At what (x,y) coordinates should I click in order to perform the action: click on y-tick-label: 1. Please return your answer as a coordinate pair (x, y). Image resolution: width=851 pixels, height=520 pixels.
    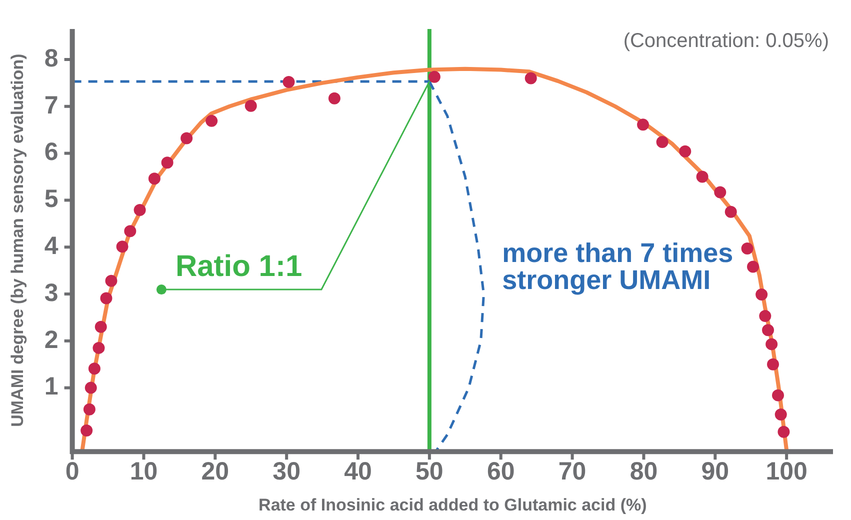
    Looking at the image, I should click on (51, 386).